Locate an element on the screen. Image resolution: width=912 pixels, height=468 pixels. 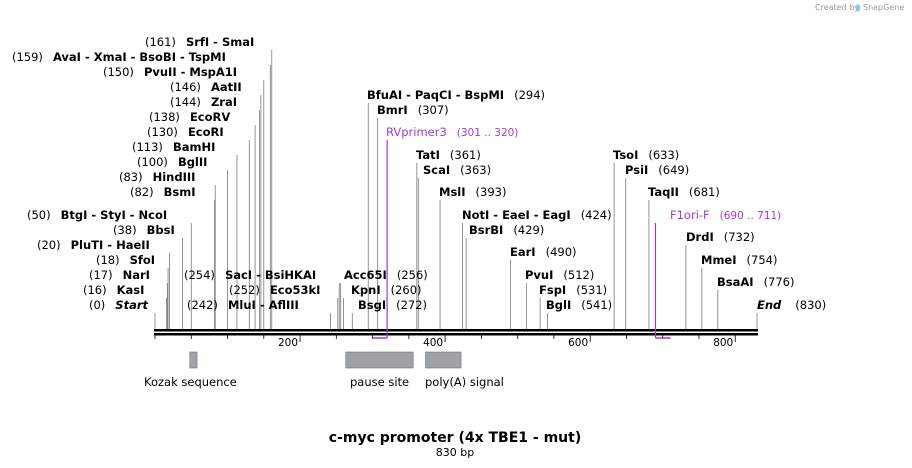
site-label: (20) PluTI - HaeII is located at coordinates (93, 245).